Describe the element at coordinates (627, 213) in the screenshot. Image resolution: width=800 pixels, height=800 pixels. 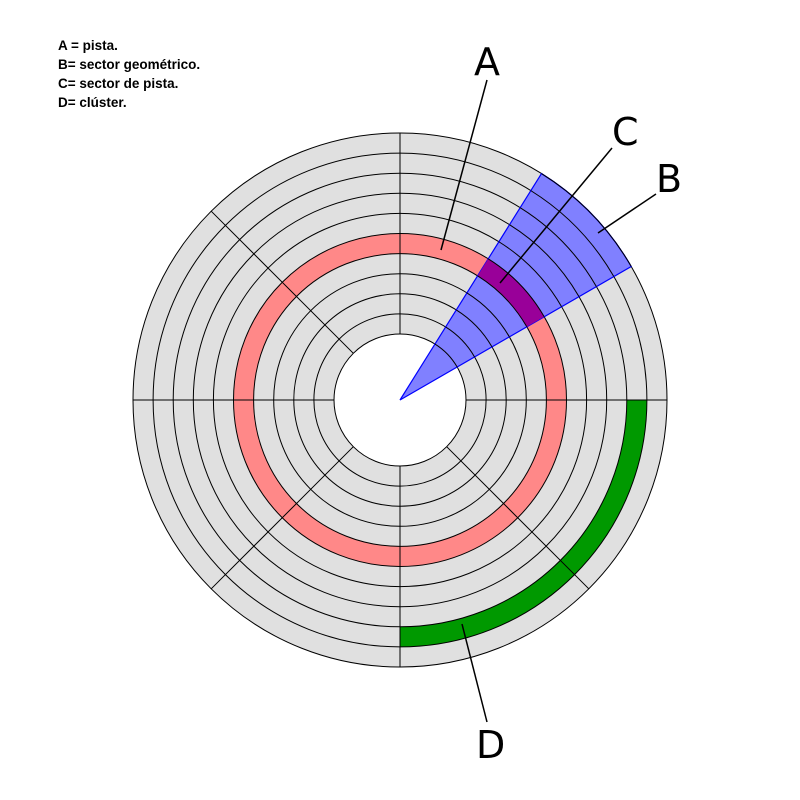
I see `leader-line-b` at that location.